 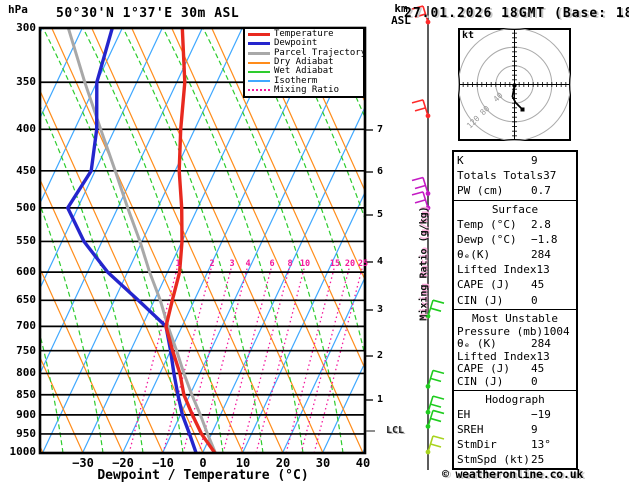 I want to click on km-tick-label: 1, so click(x=380, y=399).